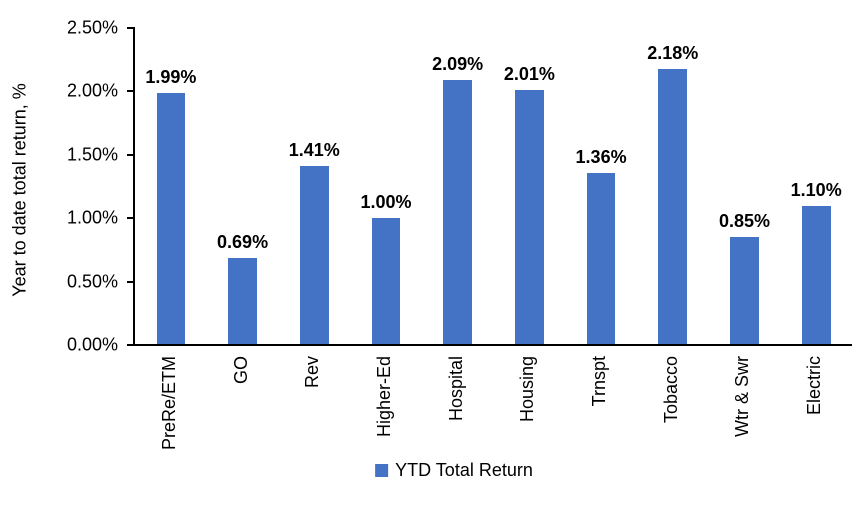  What do you see at coordinates (673, 52) in the screenshot?
I see `bar-value-label: 2.18%` at bounding box center [673, 52].